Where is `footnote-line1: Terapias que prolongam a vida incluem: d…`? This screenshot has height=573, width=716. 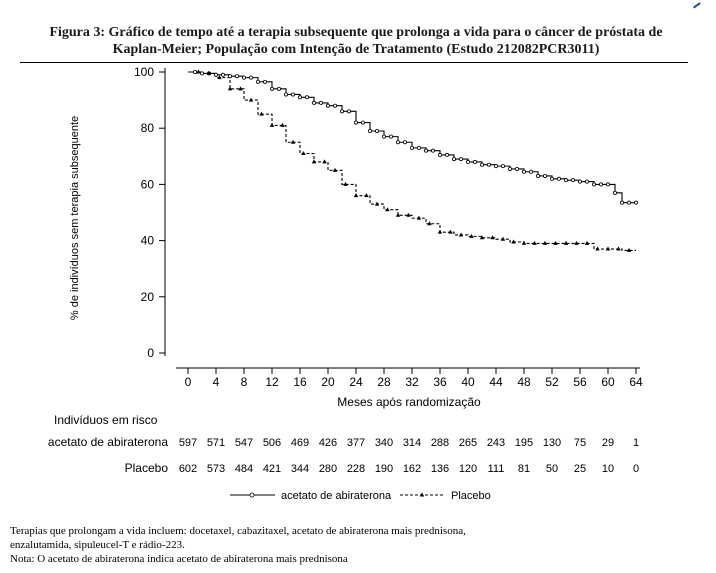 footnote-line1: Terapias que prolongam a vida incluem: d… is located at coordinates (238, 531).